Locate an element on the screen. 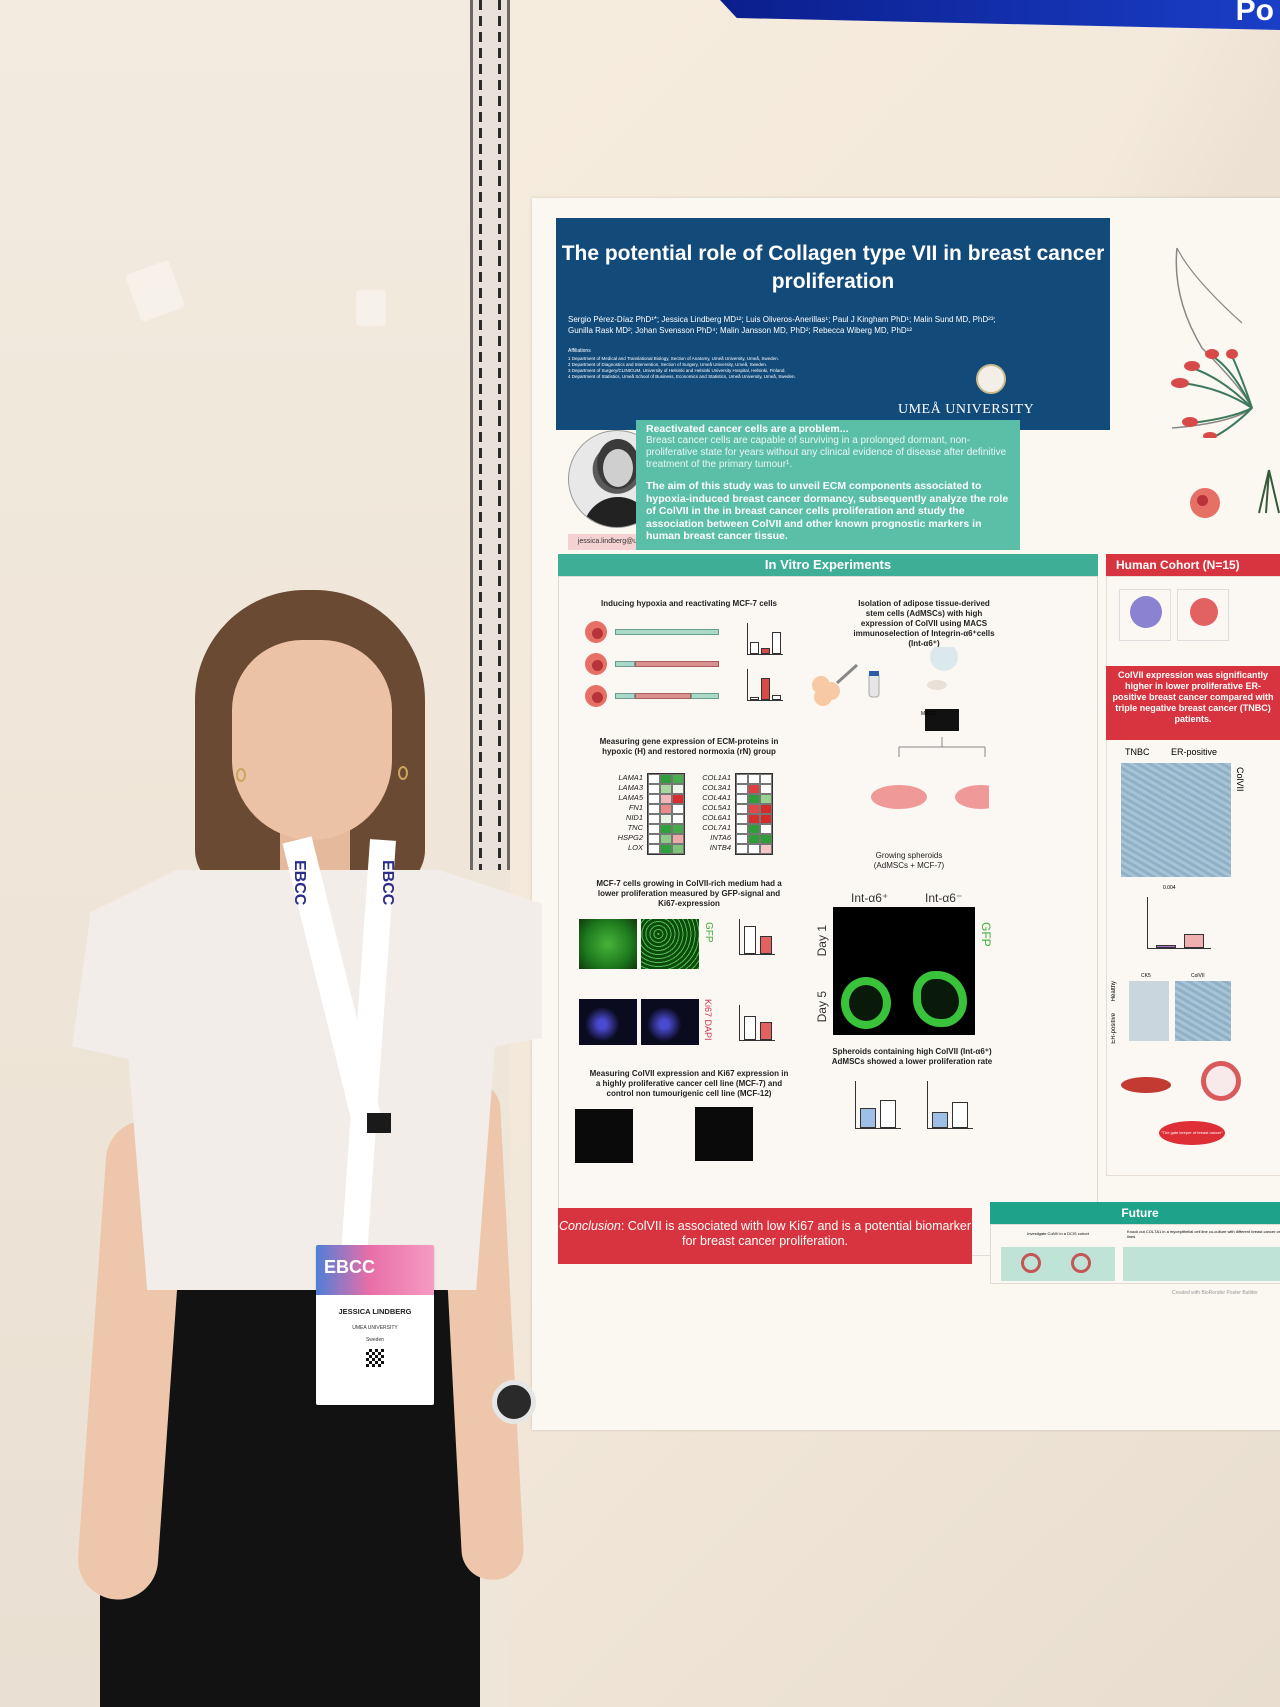 The width and height of the screenshot is (1280, 1707). cancer-cell-icon is located at coordinates (1205, 503).